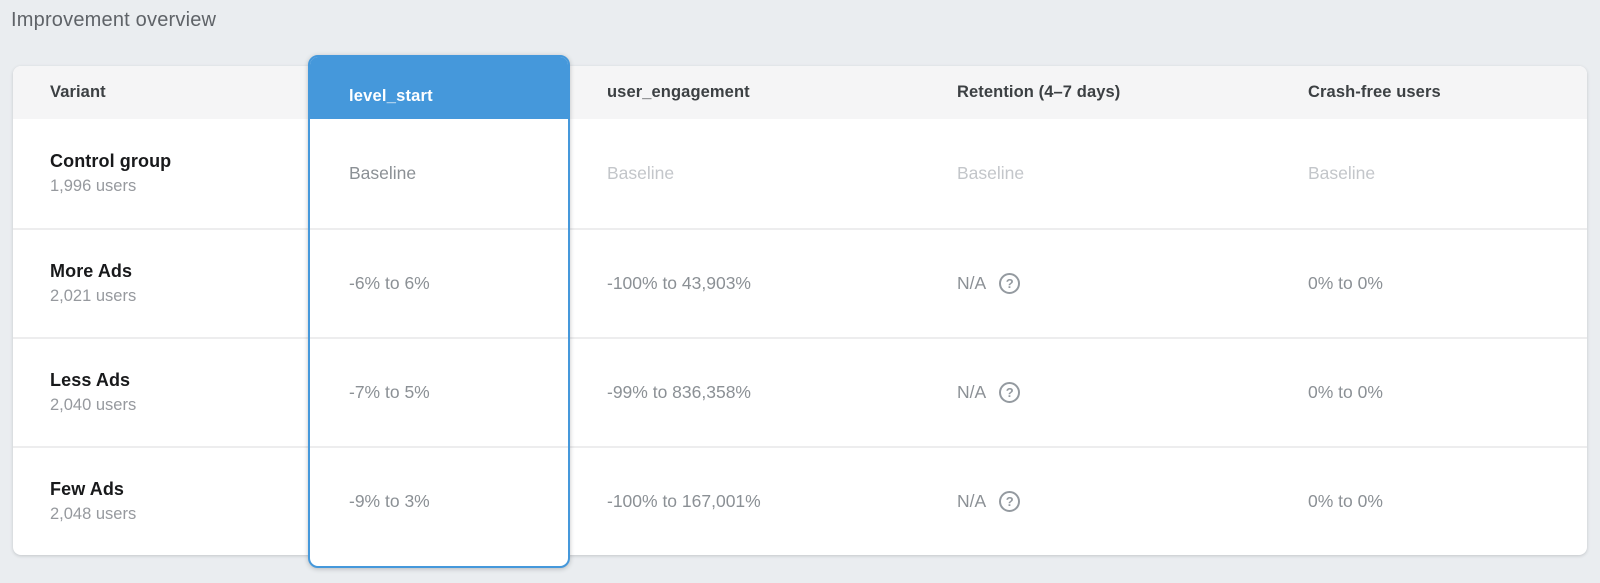 The width and height of the screenshot is (1600, 583). Describe the element at coordinates (1039, 92) in the screenshot. I see `column-header-retention: Retention (4–7 days)` at that location.